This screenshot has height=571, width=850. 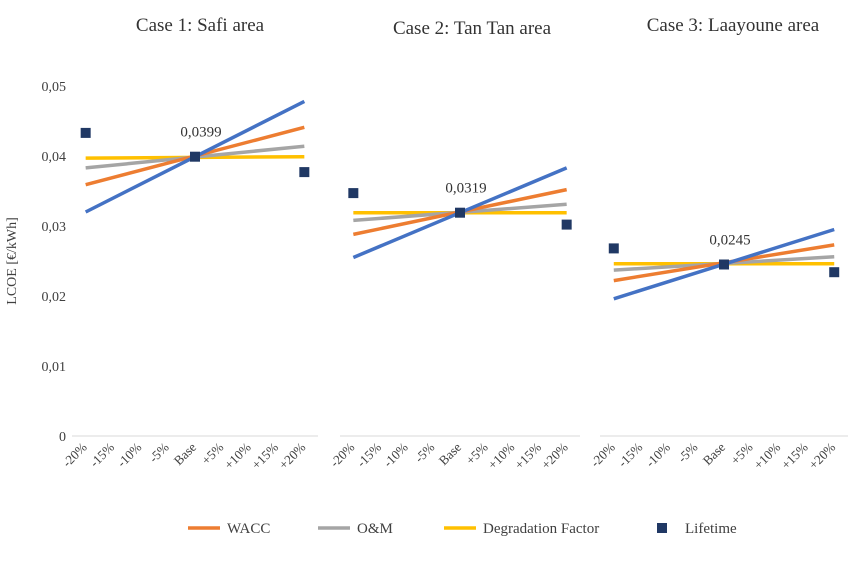 What do you see at coordinates (733, 25) in the screenshot?
I see `panel-title: Case 3: Laayoune area` at bounding box center [733, 25].